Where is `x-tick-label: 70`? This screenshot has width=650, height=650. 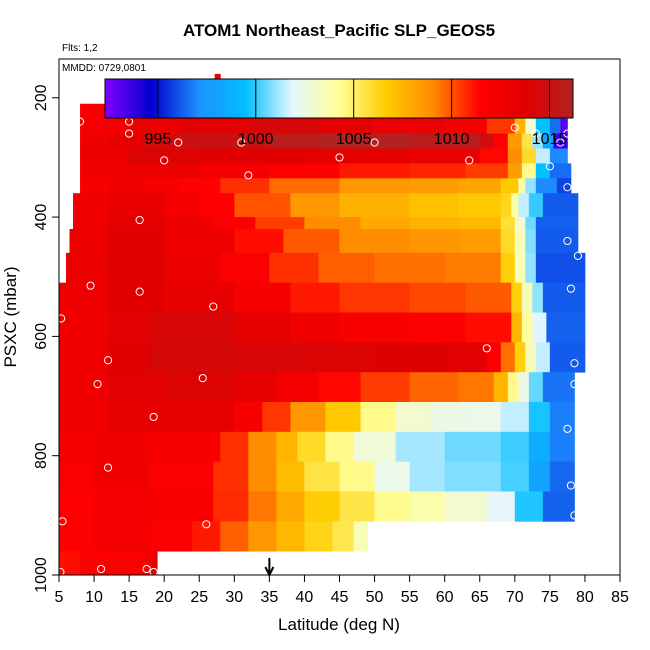 x-tick-label: 70 is located at coordinates (515, 597).